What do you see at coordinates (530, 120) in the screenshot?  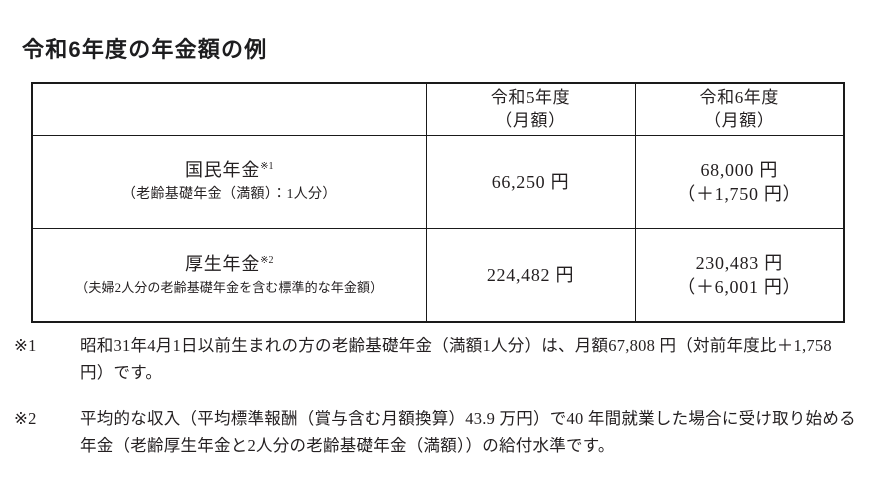 I see `header-year5-line2: （月額）` at bounding box center [530, 120].